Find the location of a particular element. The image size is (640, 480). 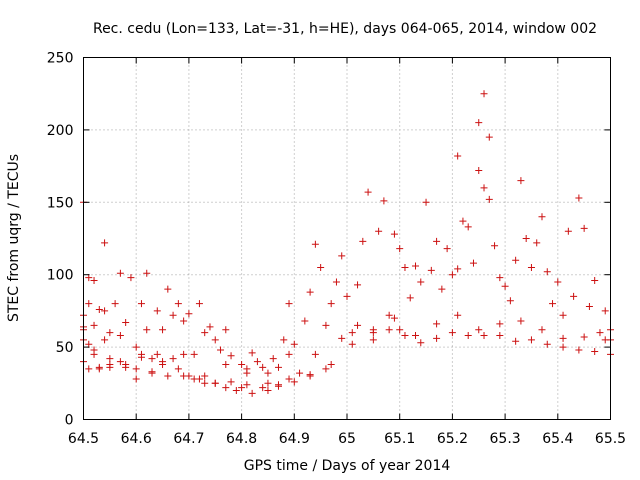

y-tick-label: 50 is located at coordinates (65, 348).